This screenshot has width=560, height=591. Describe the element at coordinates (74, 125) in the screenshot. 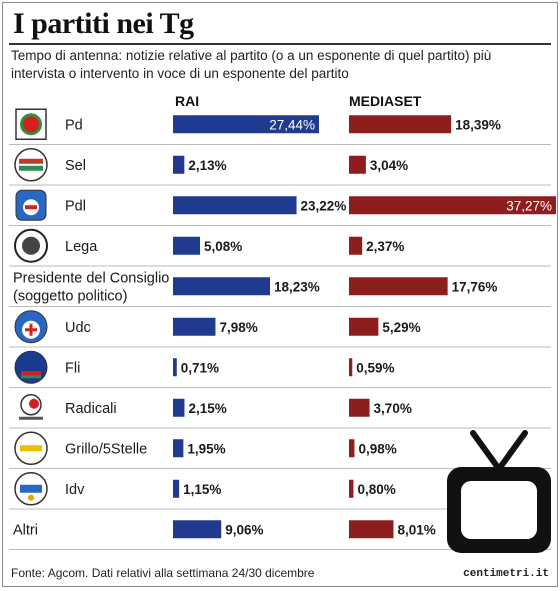

I see `category-label: Pd` at that location.